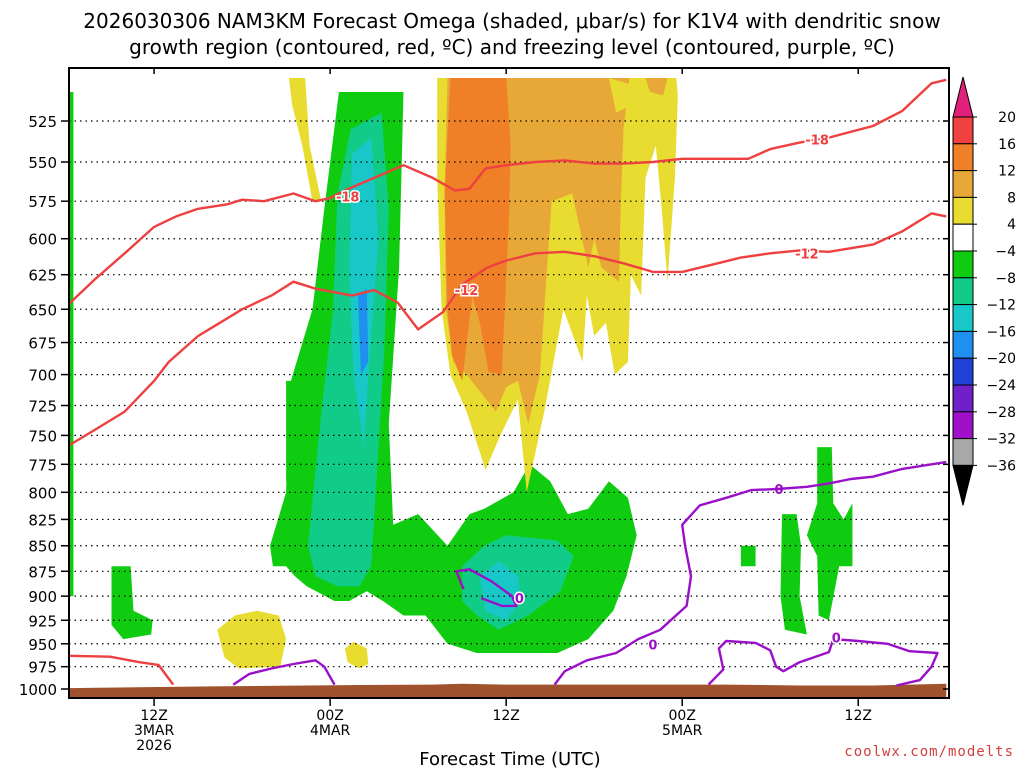 This screenshot has height=768, width=1024. I want to click on colorbar-label: −24, so click(1001, 386).